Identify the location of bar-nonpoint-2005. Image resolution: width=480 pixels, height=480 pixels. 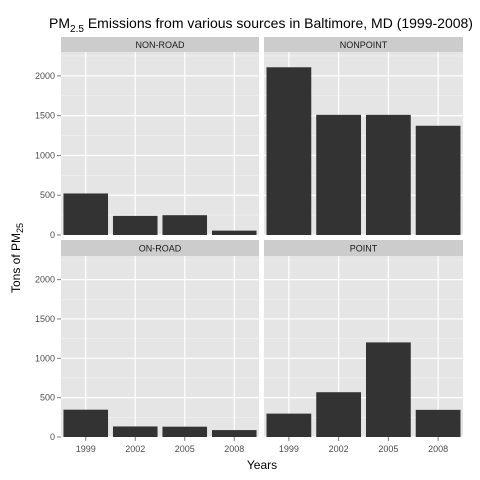
(388, 174).